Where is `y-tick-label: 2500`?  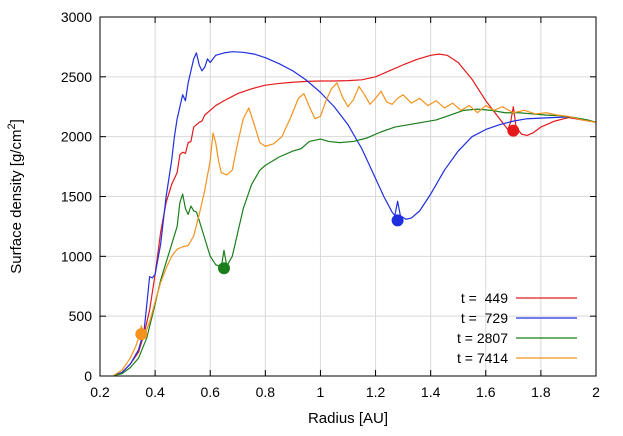 y-tick-label: 2500 is located at coordinates (76, 77).